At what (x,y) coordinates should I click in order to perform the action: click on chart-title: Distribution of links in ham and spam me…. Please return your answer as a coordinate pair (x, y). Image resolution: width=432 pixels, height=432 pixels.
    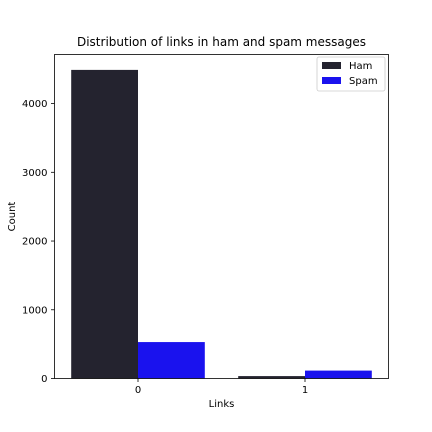
    Looking at the image, I should click on (221, 42).